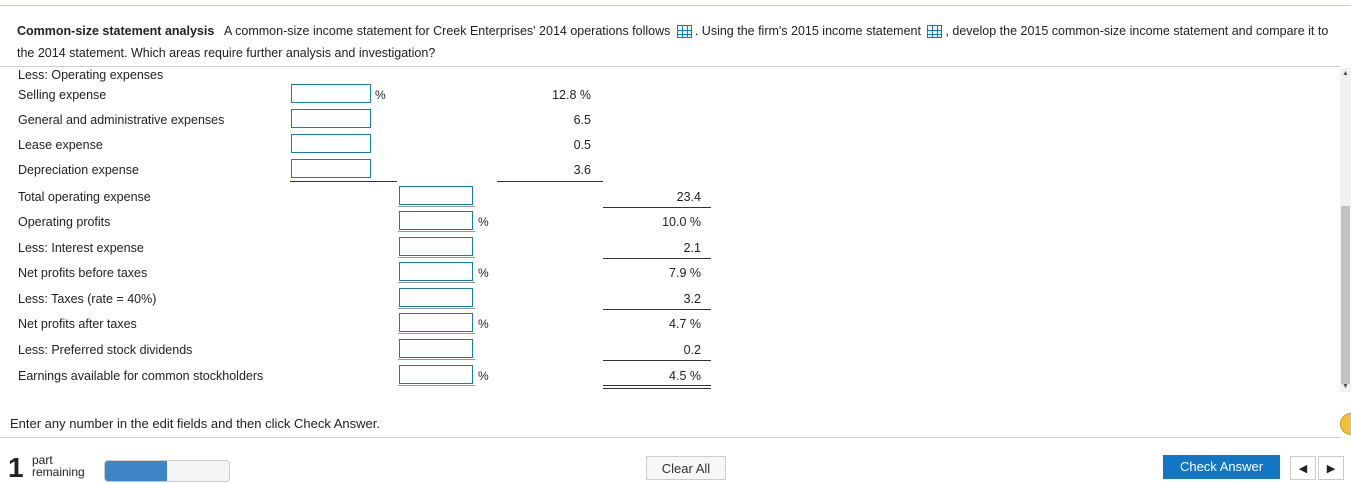 The image size is (1351, 484). I want to click on given-value: 3.2, so click(692, 299).